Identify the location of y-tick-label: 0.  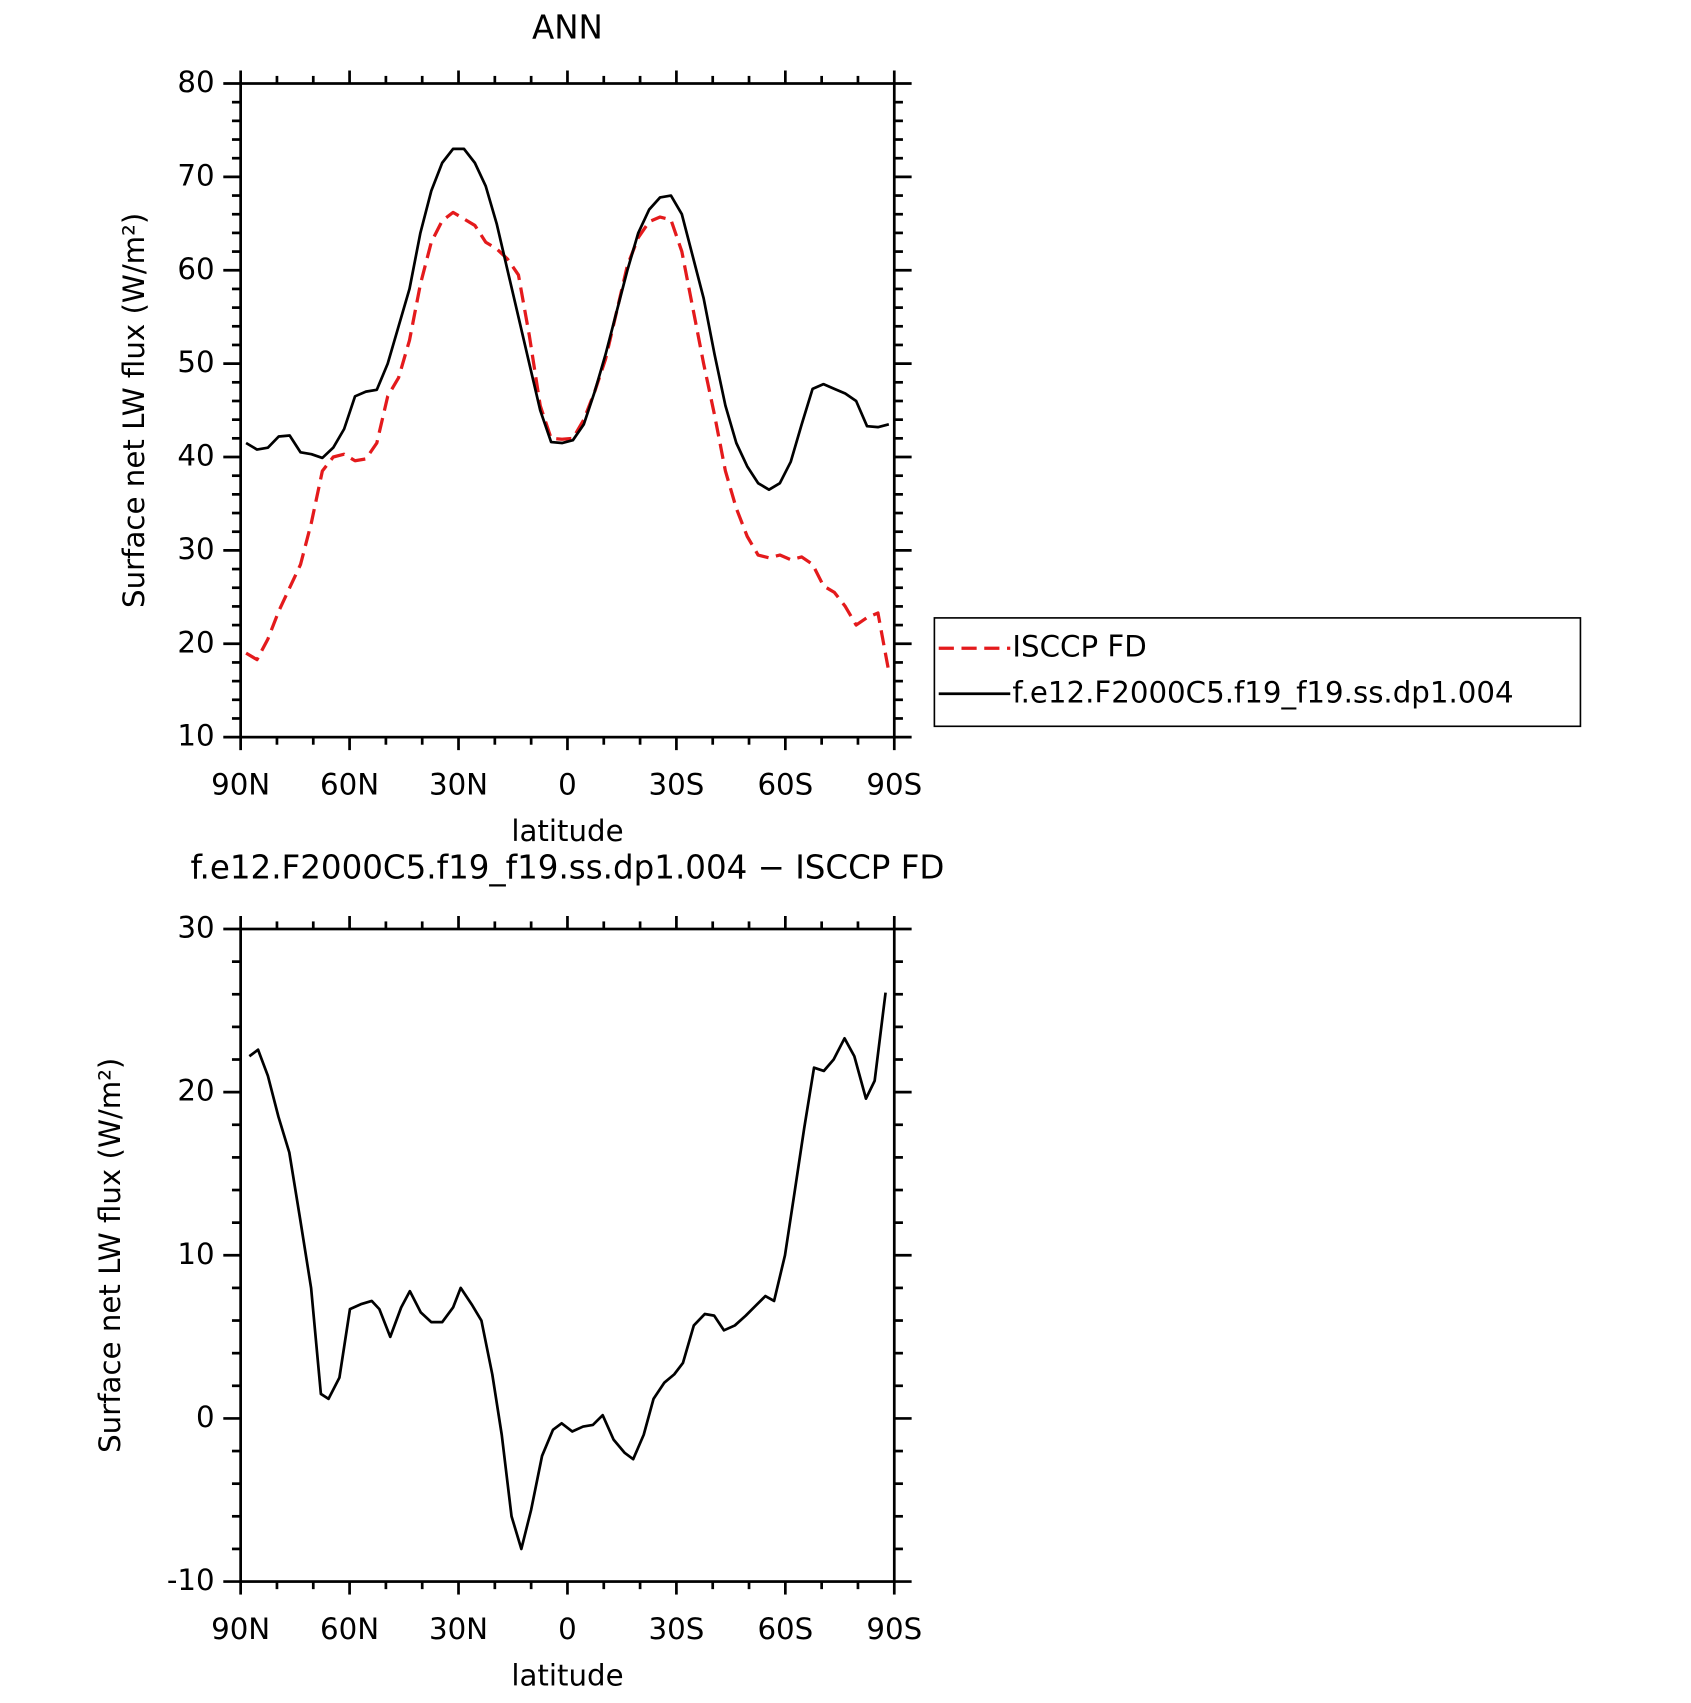
(205, 1417).